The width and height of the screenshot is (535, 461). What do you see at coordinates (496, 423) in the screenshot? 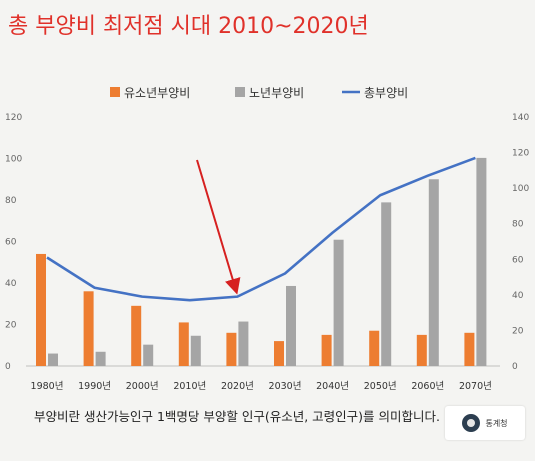
I see `logo-text: 통계청` at bounding box center [496, 423].